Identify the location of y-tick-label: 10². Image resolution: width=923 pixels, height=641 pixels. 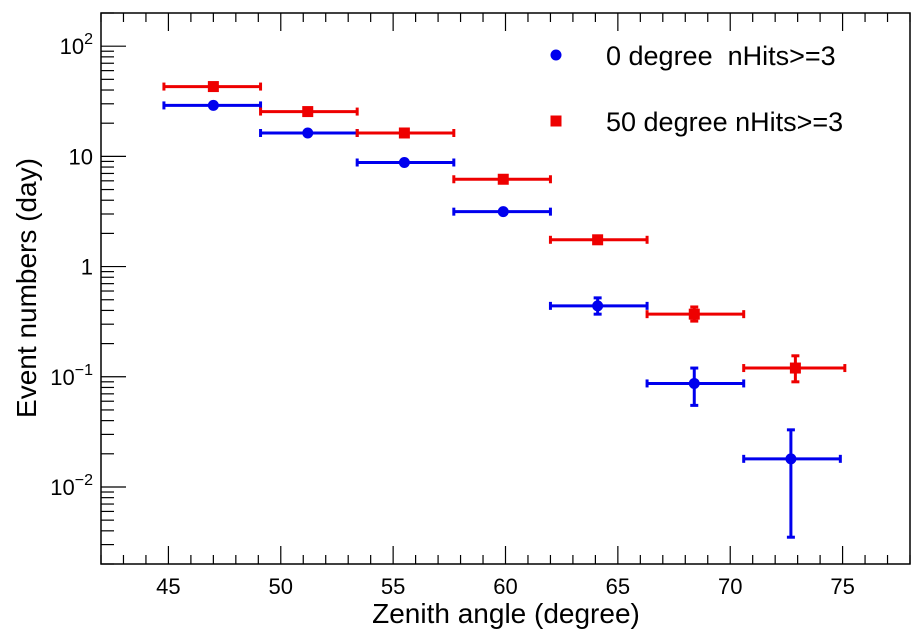
(76, 45).